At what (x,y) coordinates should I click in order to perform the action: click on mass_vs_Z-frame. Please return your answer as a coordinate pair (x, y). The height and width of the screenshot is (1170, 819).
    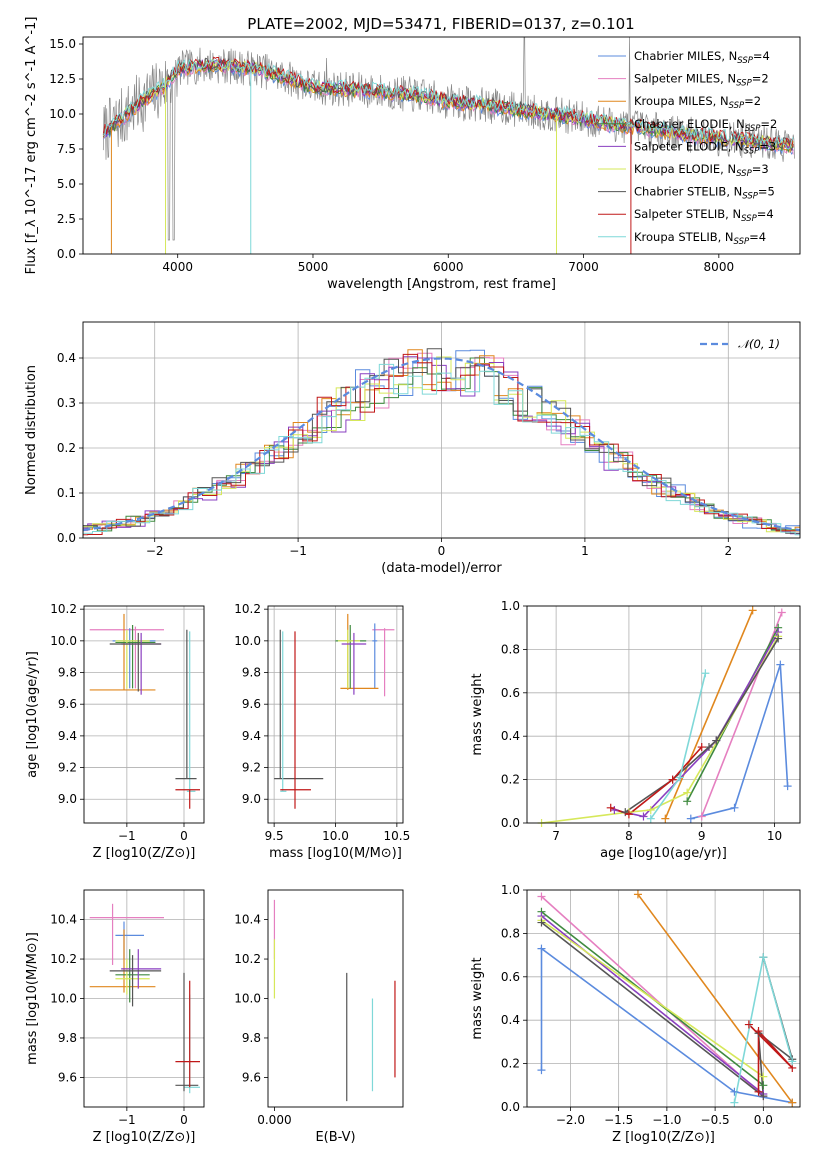
    Looking at the image, I should click on (144, 998).